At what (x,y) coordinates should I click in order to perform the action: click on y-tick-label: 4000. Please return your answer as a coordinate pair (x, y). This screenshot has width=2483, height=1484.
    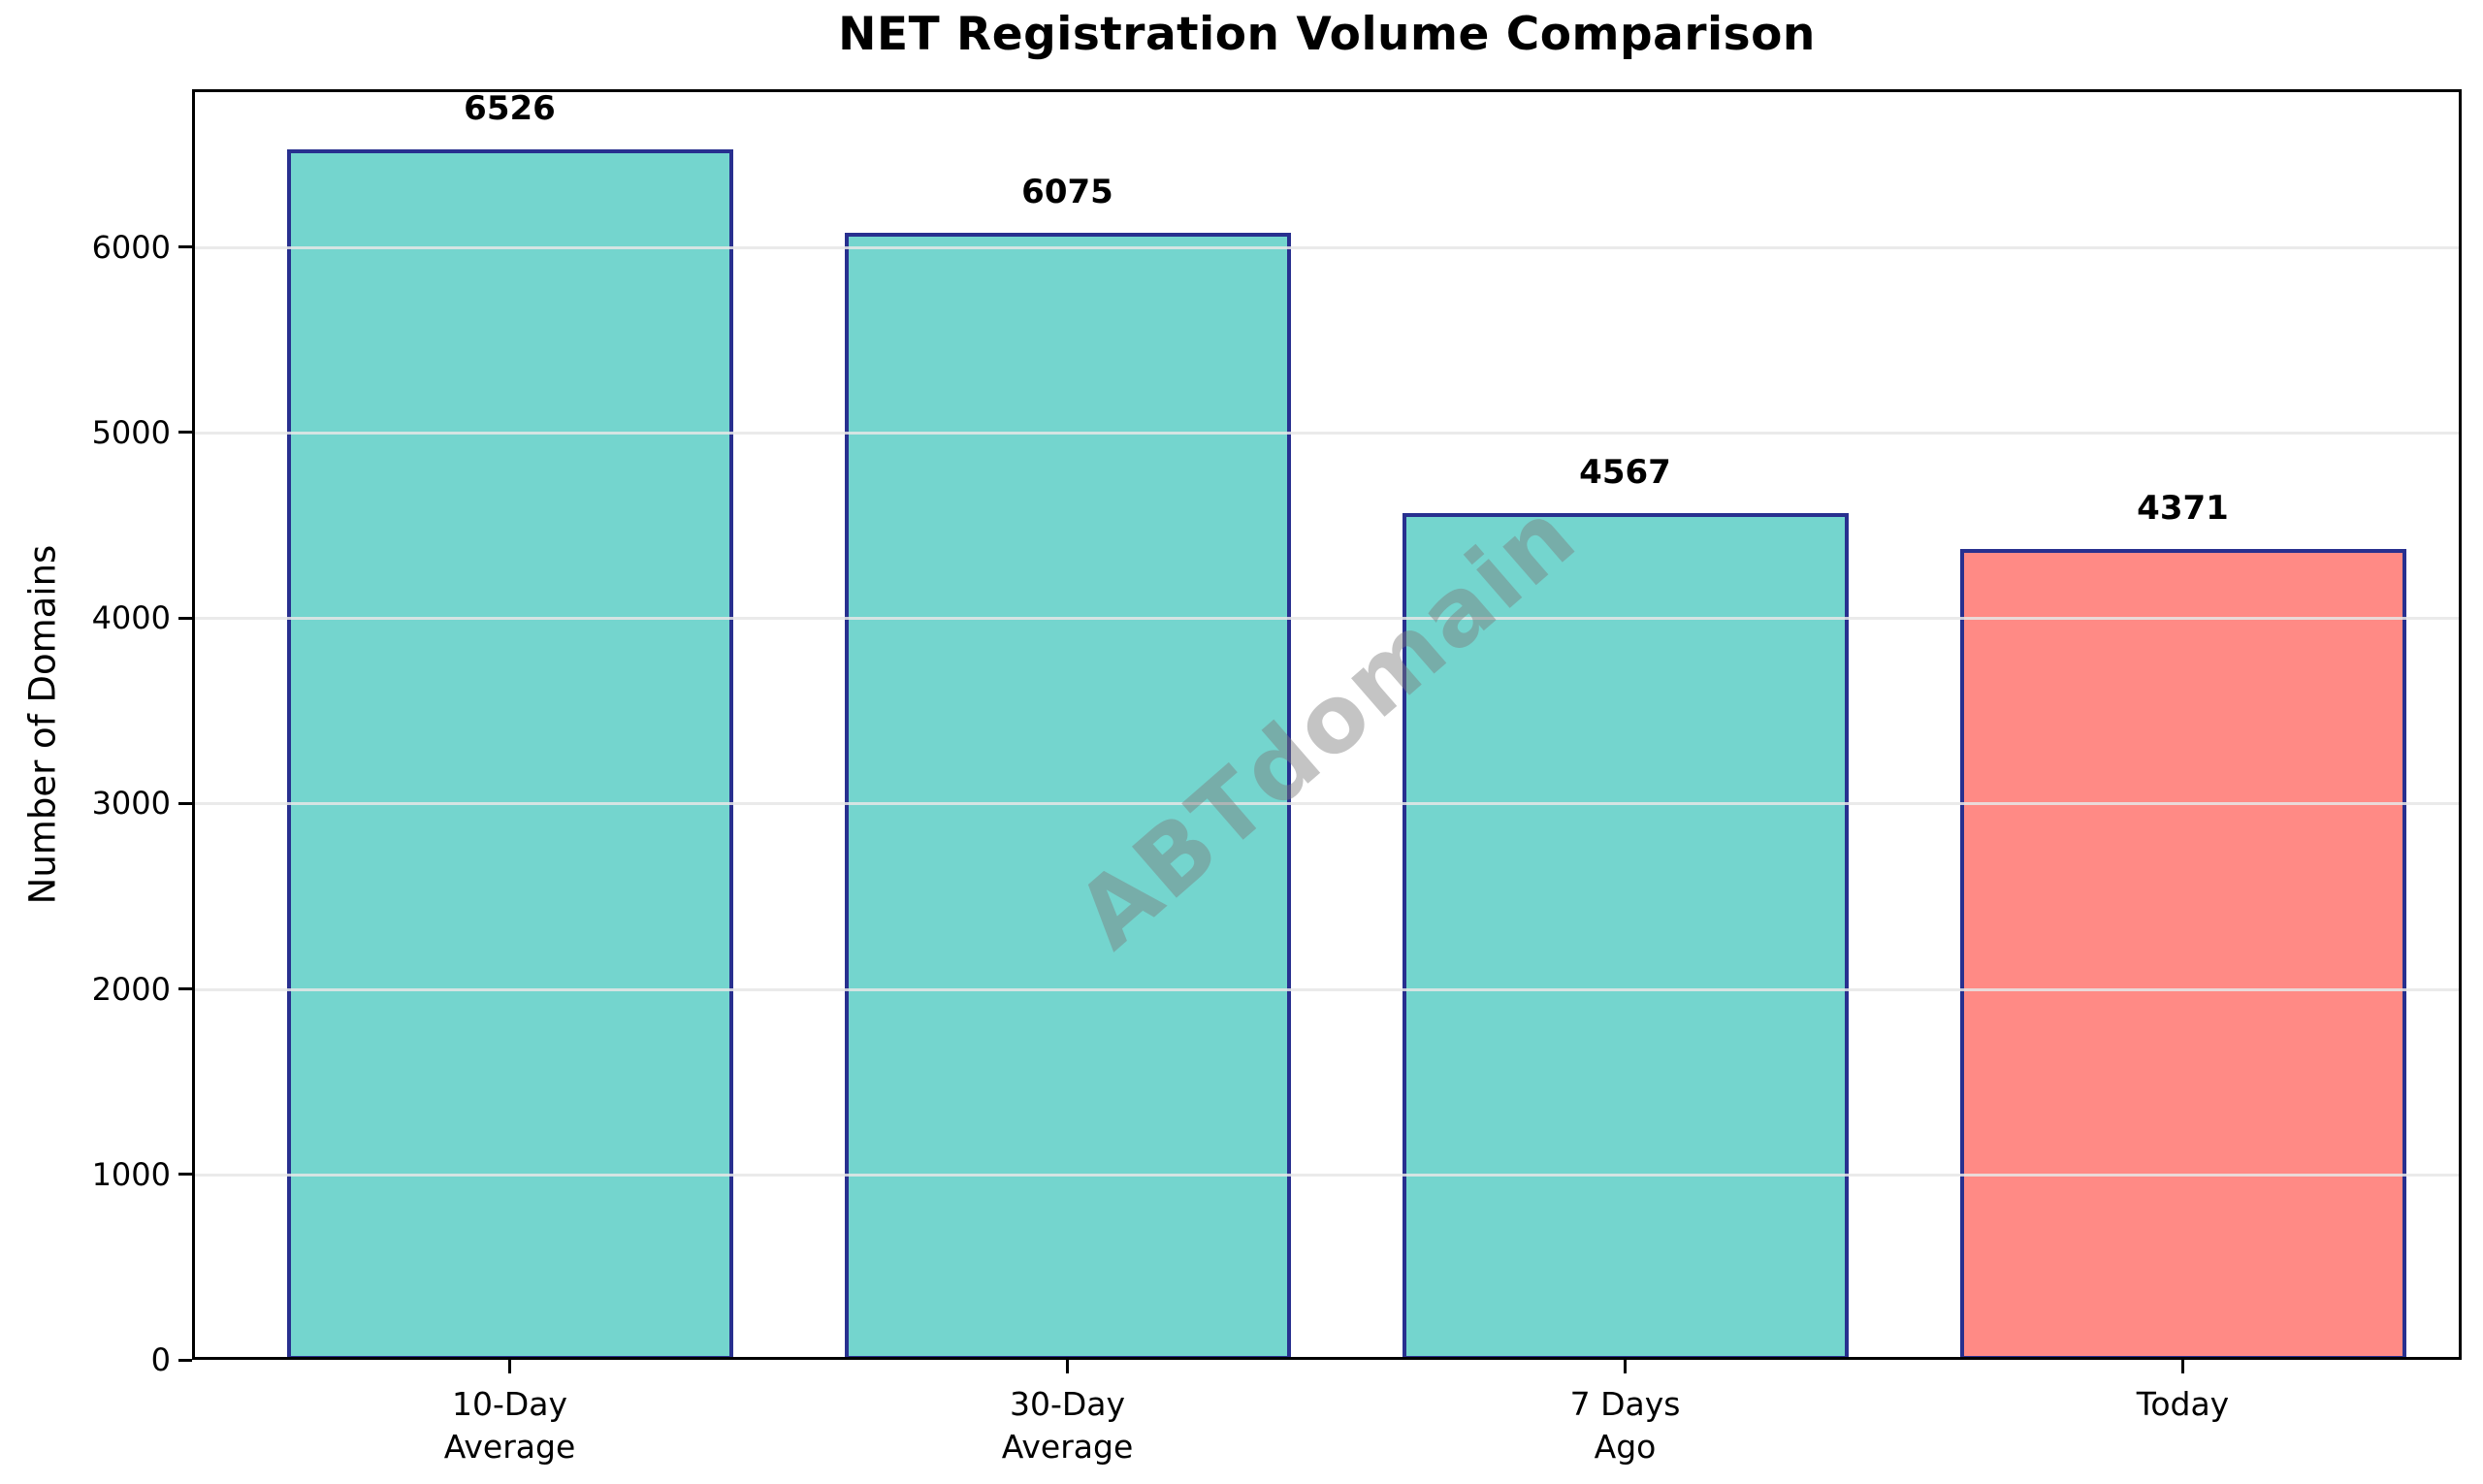
    Looking at the image, I should click on (131, 618).